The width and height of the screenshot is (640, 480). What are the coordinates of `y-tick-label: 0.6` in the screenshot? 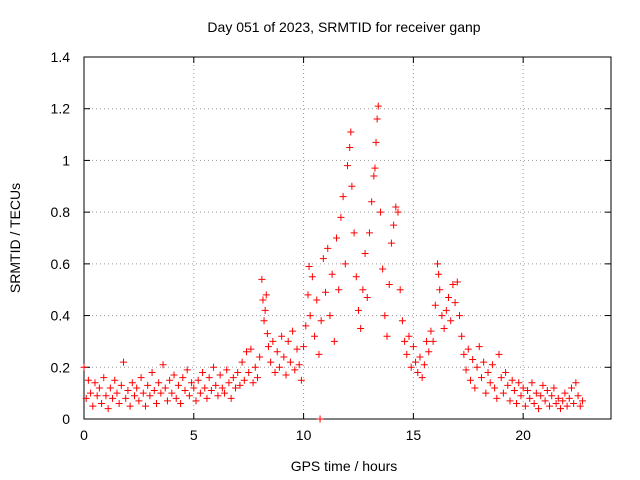 It's located at (61, 264).